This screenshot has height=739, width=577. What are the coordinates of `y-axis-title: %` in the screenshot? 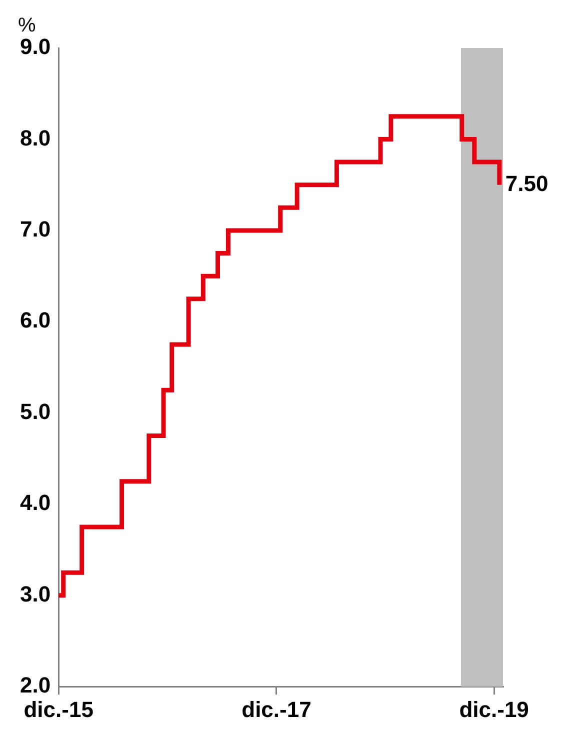 It's located at (27, 25).